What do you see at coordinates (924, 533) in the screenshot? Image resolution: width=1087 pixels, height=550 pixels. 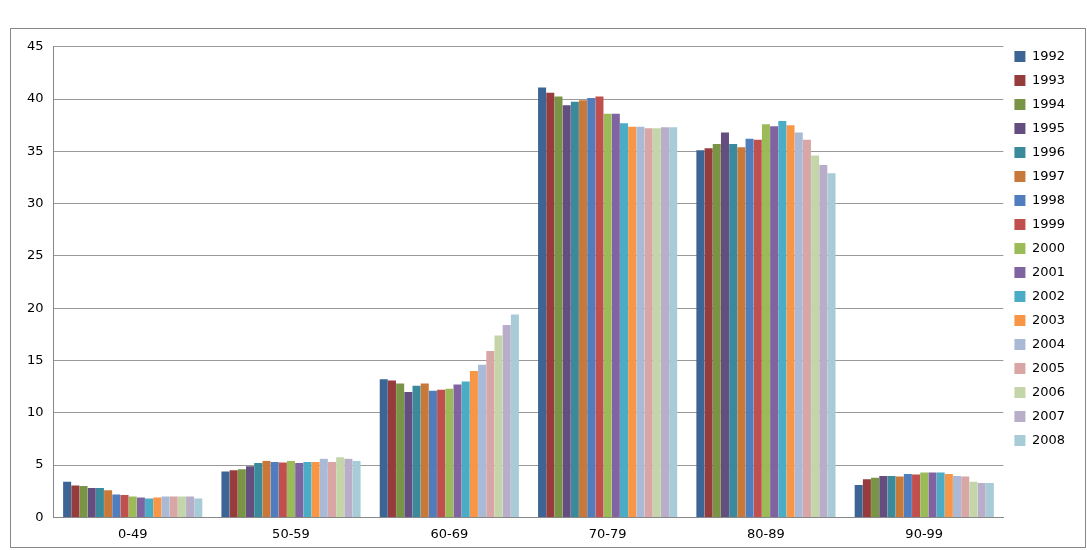 I see `x-tick-label: 90-99` at bounding box center [924, 533].